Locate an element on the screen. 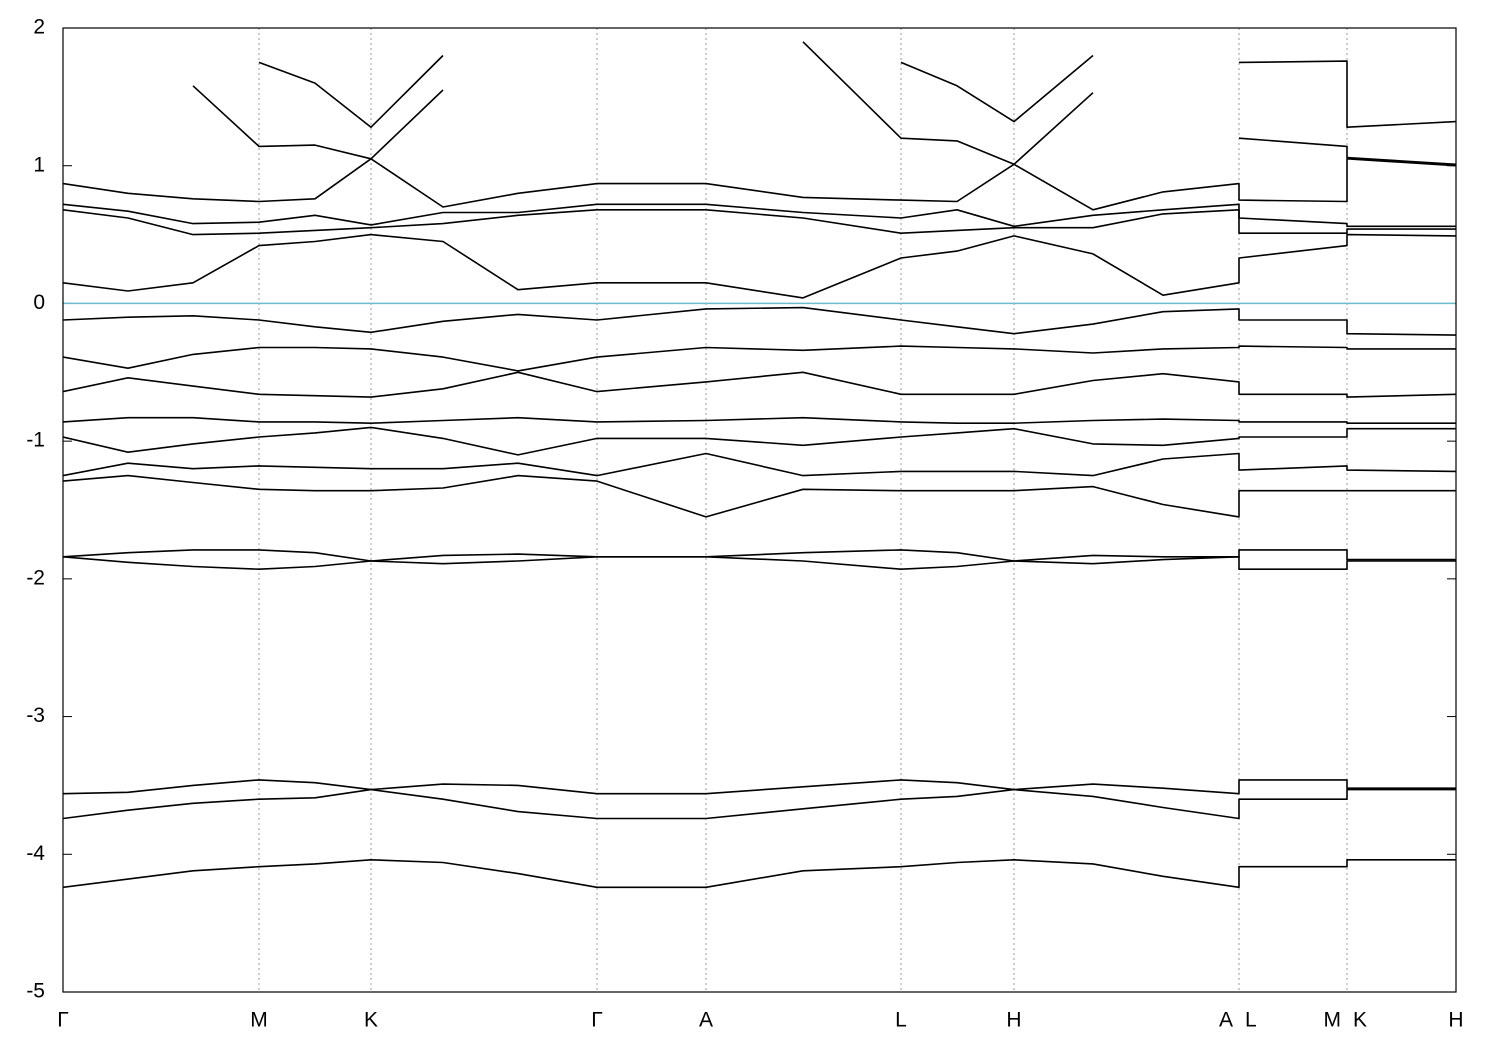  y-tick-label: -5 is located at coordinates (35, 991).